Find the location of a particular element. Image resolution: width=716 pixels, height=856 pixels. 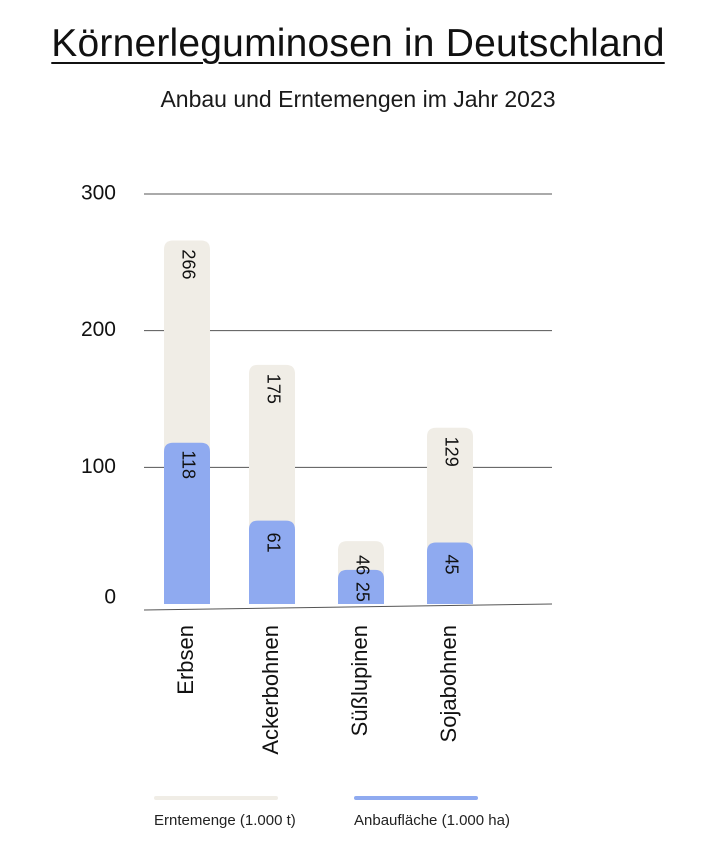

data-label-harvest: 129 is located at coordinates (451, 452).